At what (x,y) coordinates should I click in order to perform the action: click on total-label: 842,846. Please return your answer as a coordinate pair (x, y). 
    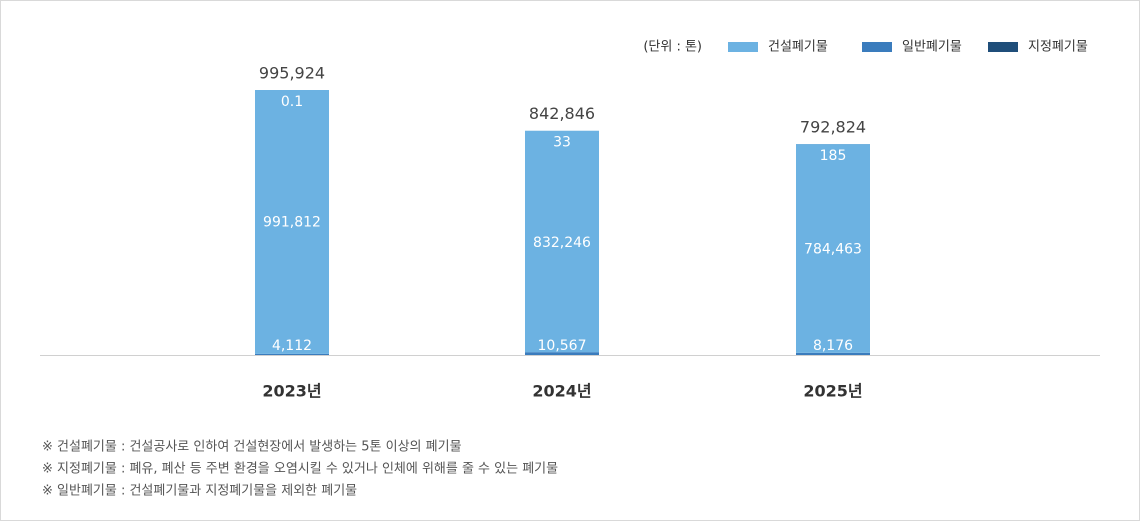
    Looking at the image, I should click on (562, 113).